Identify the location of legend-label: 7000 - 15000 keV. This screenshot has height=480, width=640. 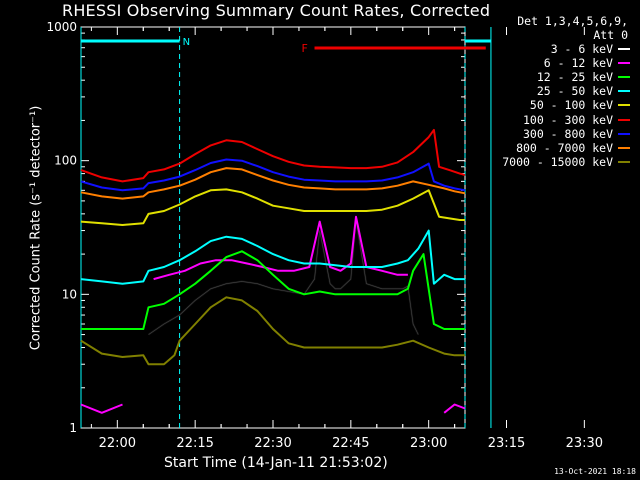
(557, 161).